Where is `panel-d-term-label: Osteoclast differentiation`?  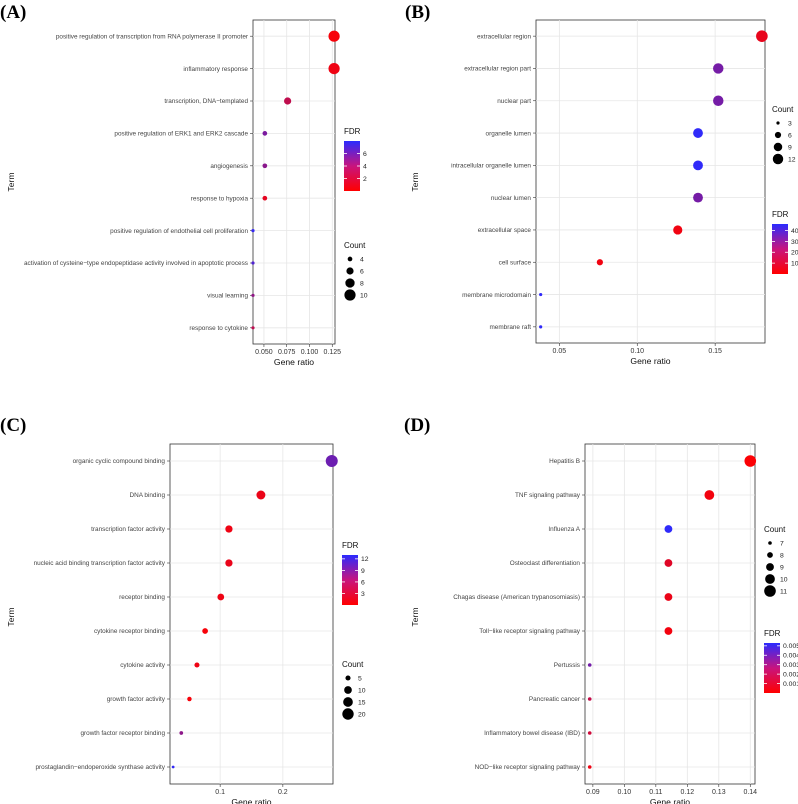 panel-d-term-label: Osteoclast differentiation is located at coordinates (545, 563).